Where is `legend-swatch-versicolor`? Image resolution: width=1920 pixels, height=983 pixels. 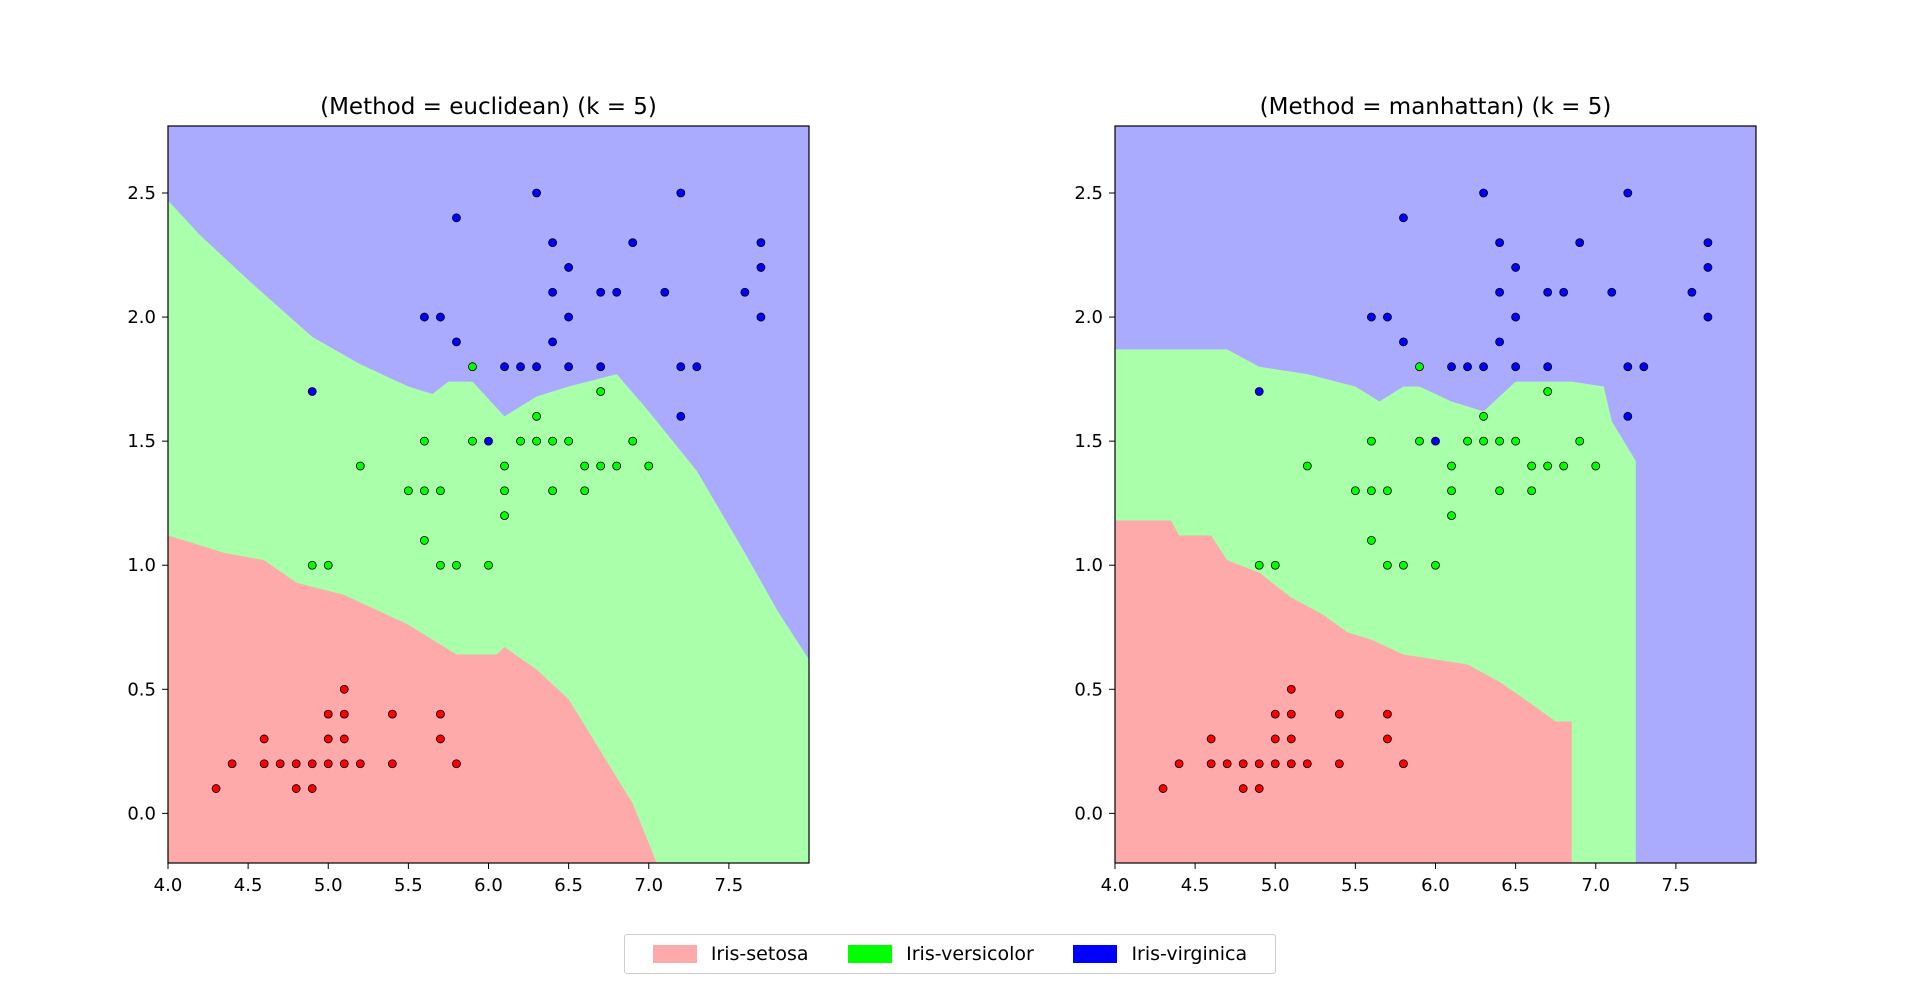
legend-swatch-versicolor is located at coordinates (870, 954).